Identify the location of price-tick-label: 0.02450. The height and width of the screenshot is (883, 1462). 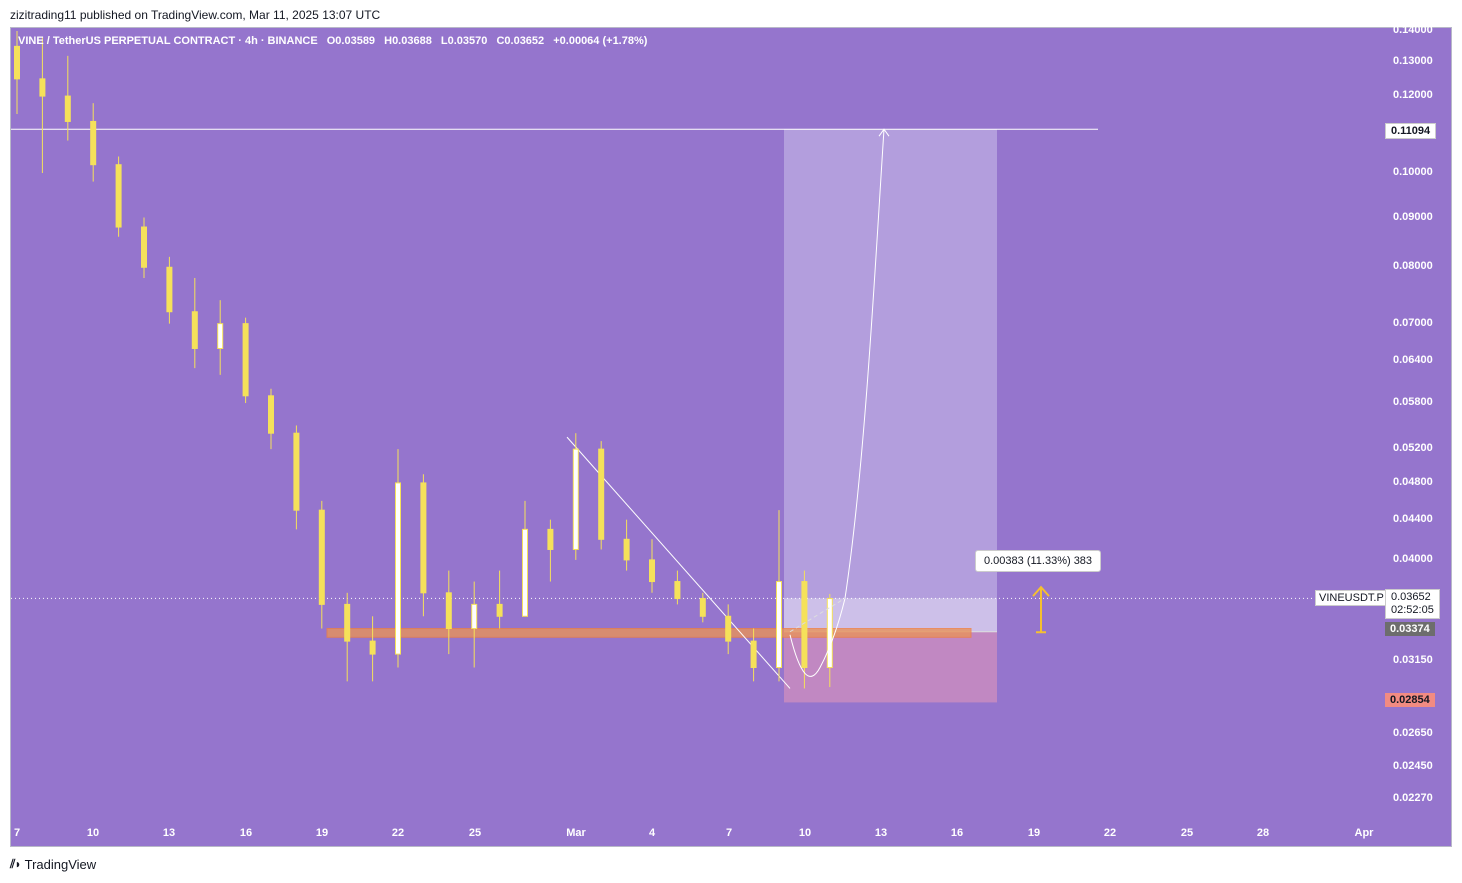
(1413, 765).